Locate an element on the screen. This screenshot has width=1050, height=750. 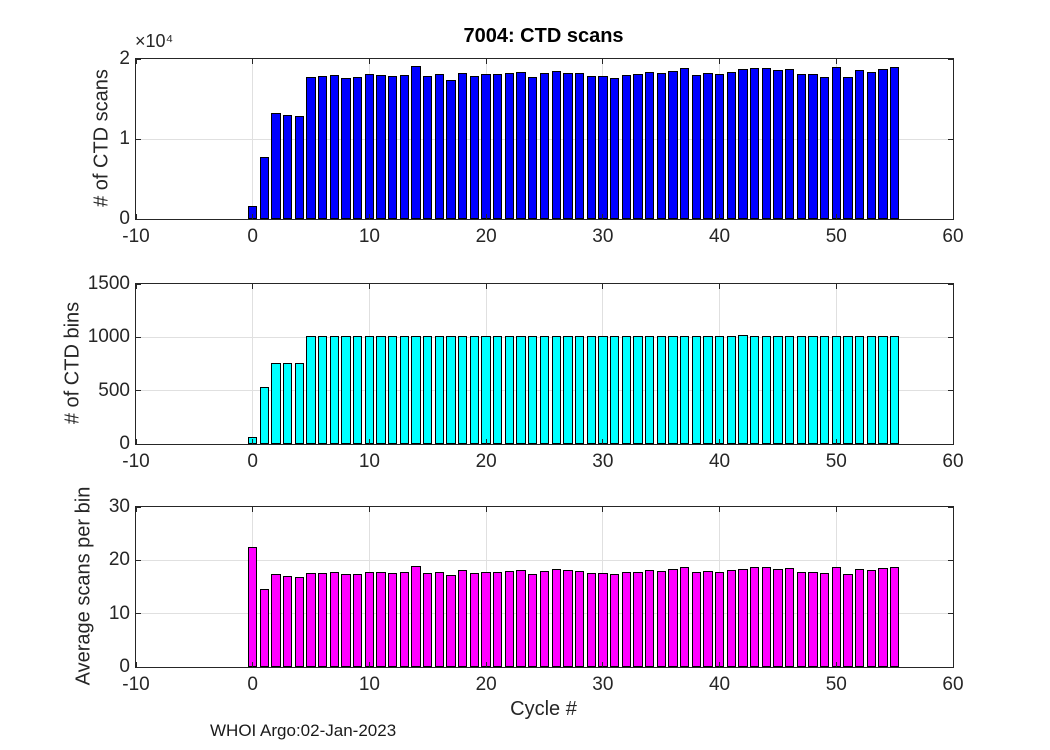
x-tick-label: 50 is located at coordinates (836, 684).